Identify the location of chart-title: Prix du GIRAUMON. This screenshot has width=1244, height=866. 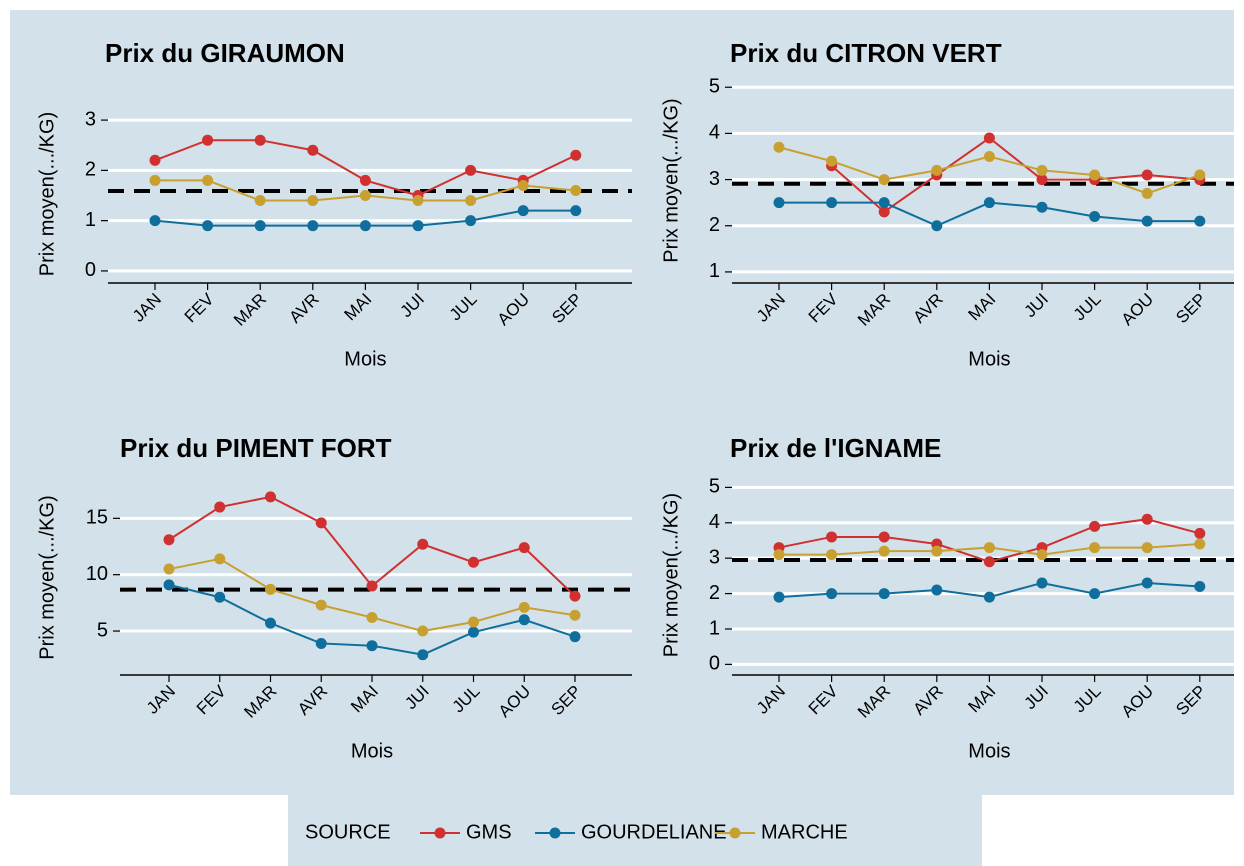
(225, 53).